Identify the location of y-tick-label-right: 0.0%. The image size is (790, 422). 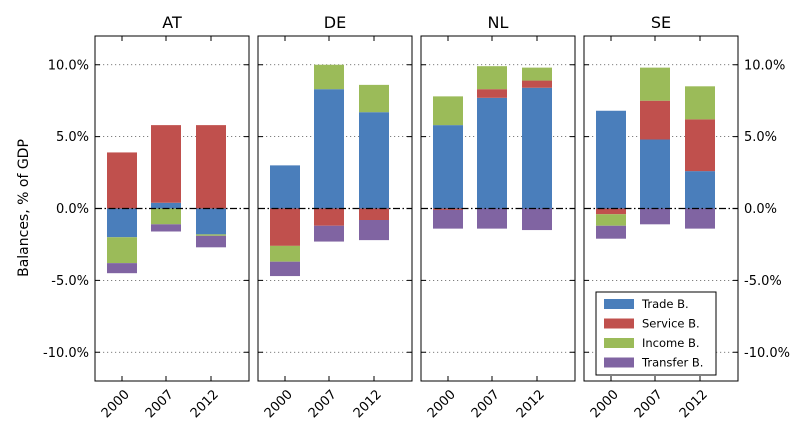
(760, 209).